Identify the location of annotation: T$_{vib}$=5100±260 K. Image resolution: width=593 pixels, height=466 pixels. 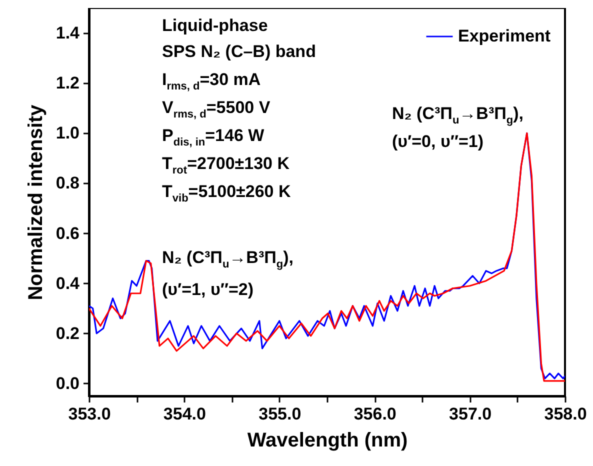
(226, 194).